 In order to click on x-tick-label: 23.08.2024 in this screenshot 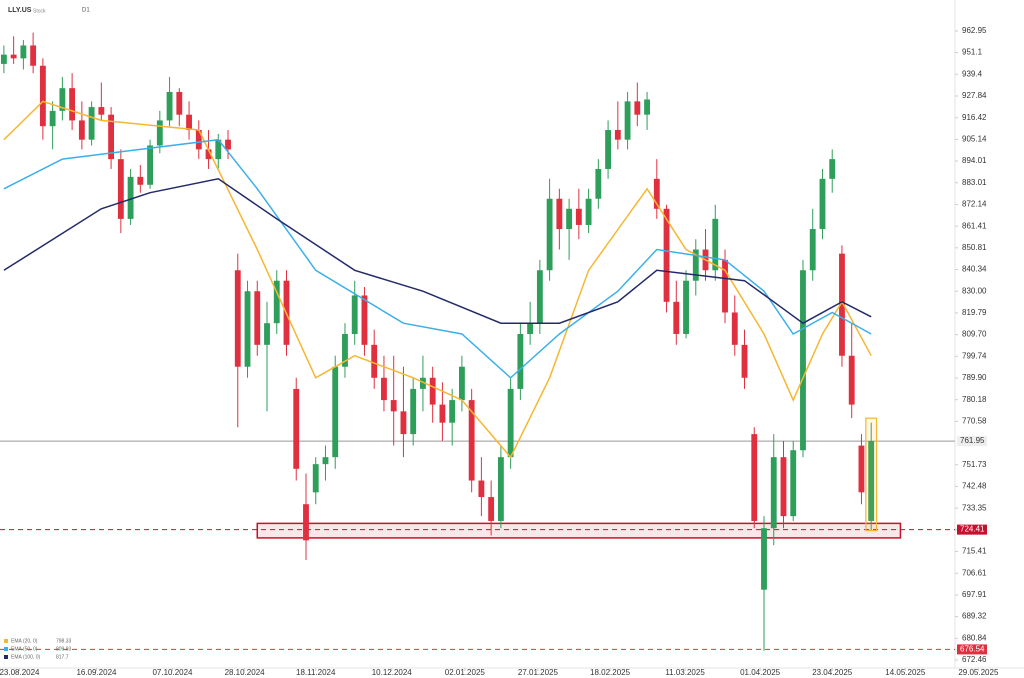, I will do `click(20, 672)`.